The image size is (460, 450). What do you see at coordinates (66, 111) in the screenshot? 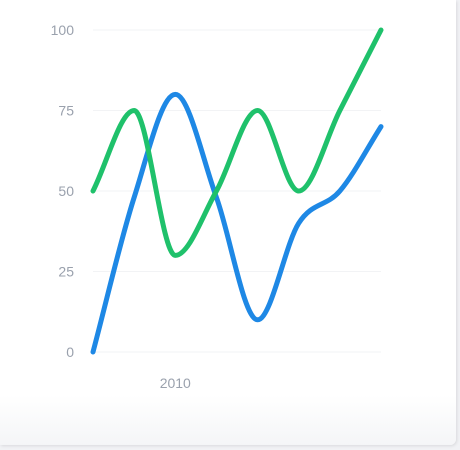
I see `y-tick-label: 75` at bounding box center [66, 111].